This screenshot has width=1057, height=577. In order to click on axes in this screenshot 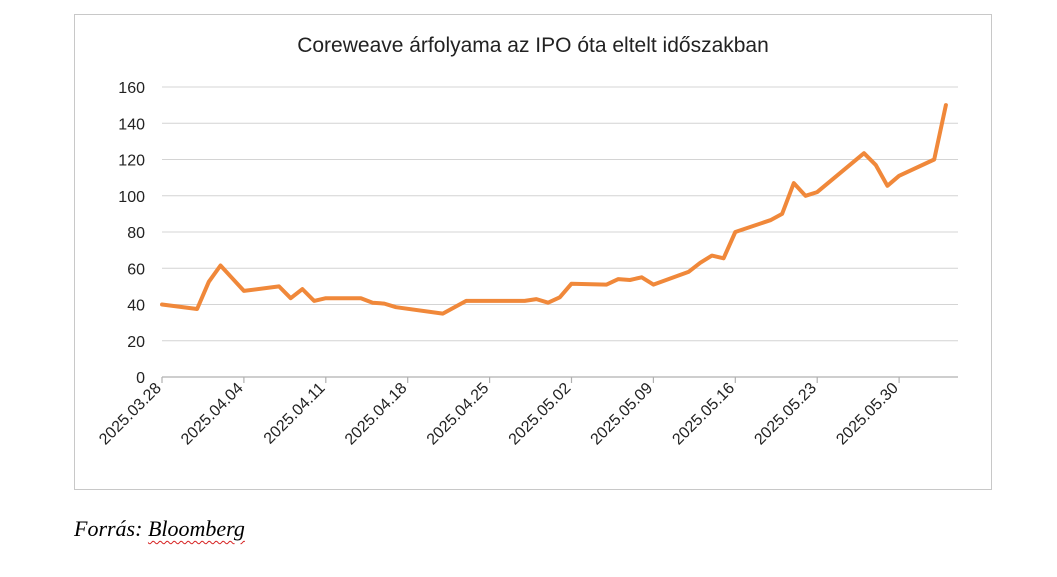, I will do `click(559, 379)`.